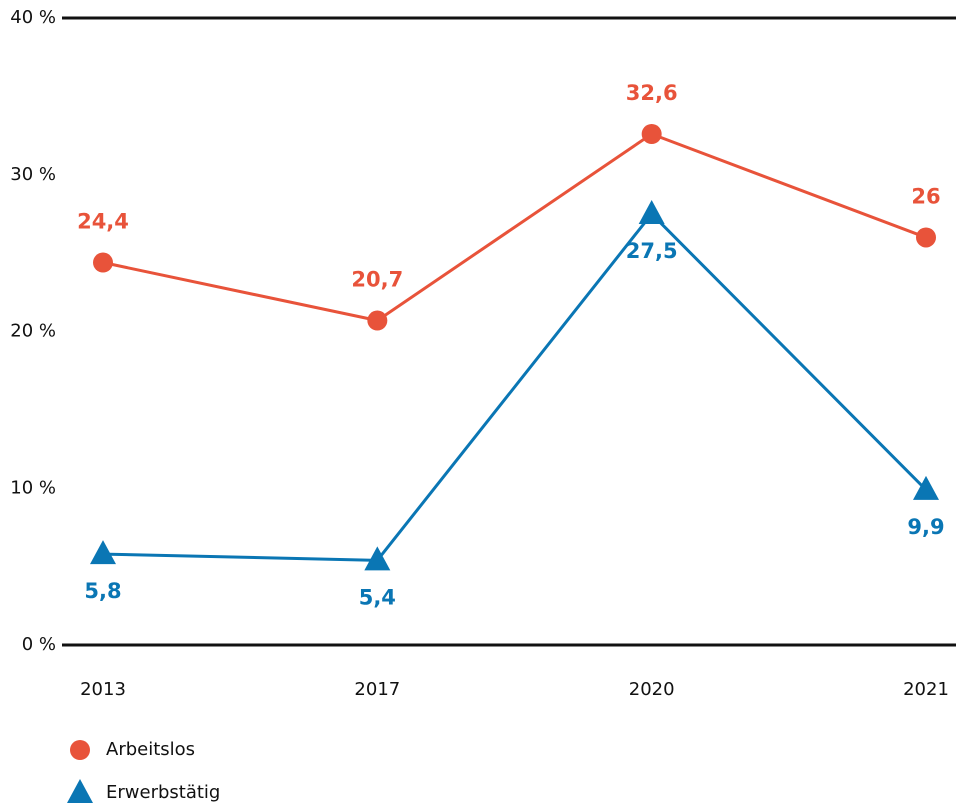 The height and width of the screenshot is (806, 956). Describe the element at coordinates (33, 487) in the screenshot. I see `y-tick-label: 10 %` at that location.